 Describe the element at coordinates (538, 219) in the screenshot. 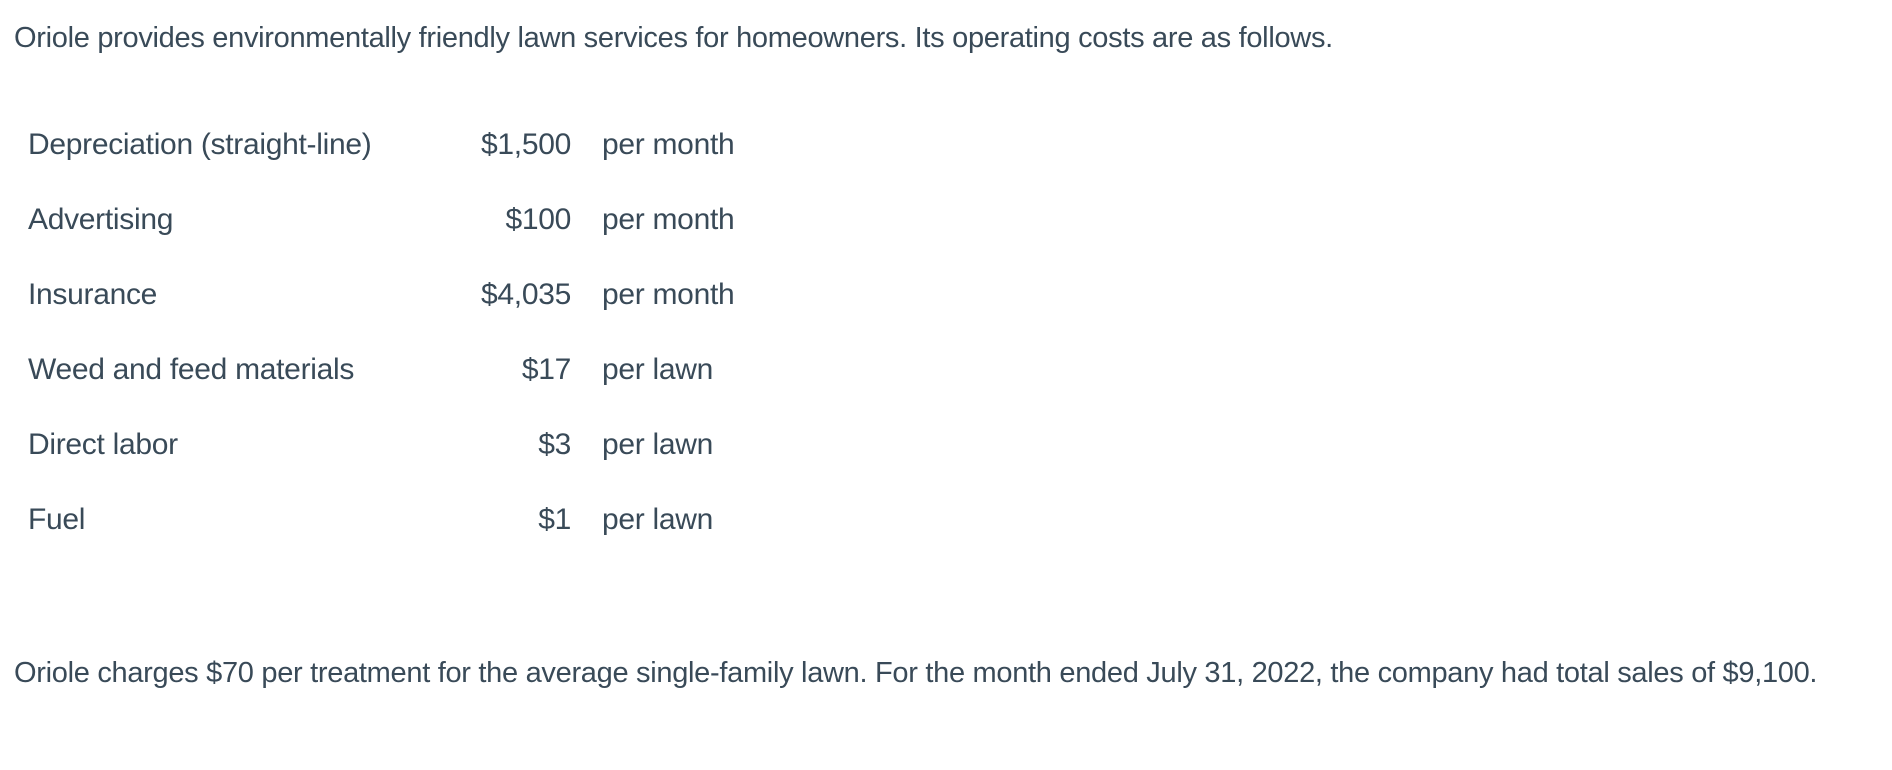

I see `cost-amount: $100` at that location.